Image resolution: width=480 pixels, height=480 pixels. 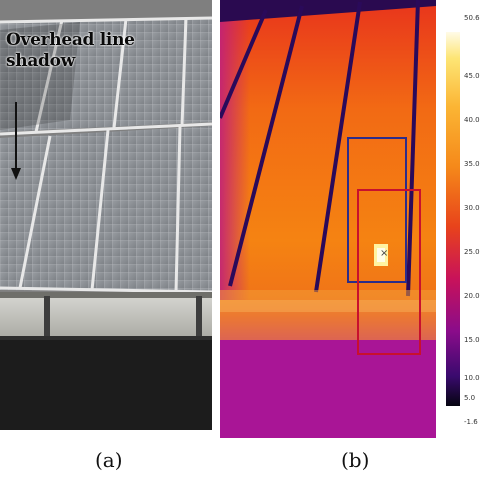 What do you see at coordinates (355, 460) in the screenshot?
I see `caption-b: (b)` at bounding box center [355, 460].